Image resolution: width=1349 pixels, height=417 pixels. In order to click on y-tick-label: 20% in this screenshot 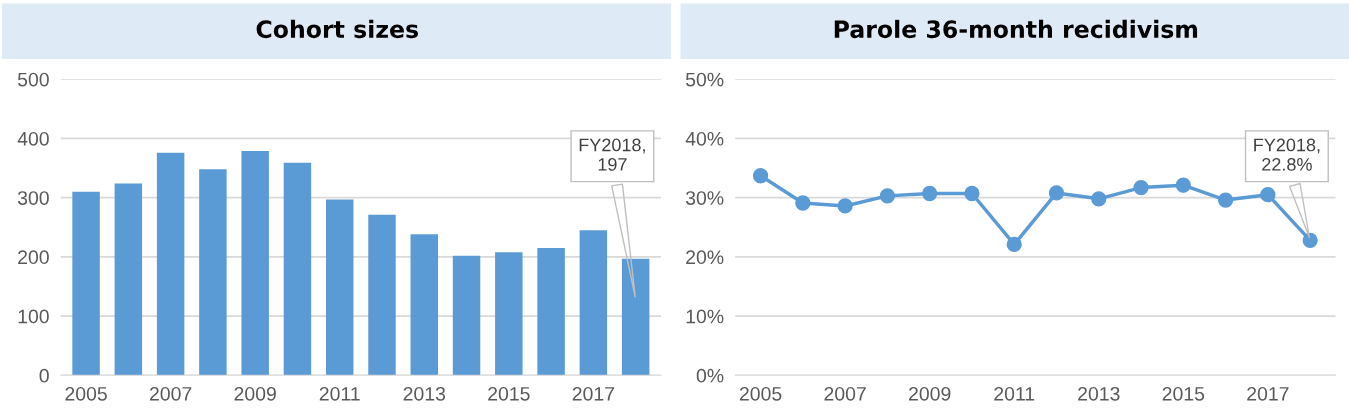, I will do `click(705, 257)`.